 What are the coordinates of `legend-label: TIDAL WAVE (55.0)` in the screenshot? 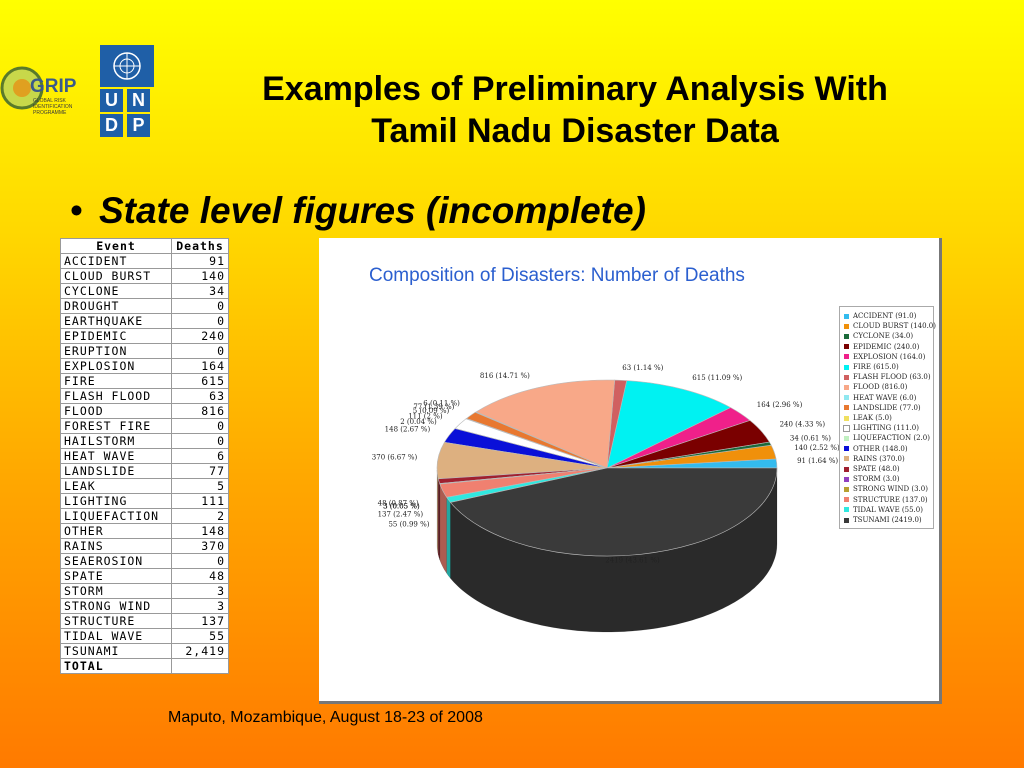 It's located at (888, 509).